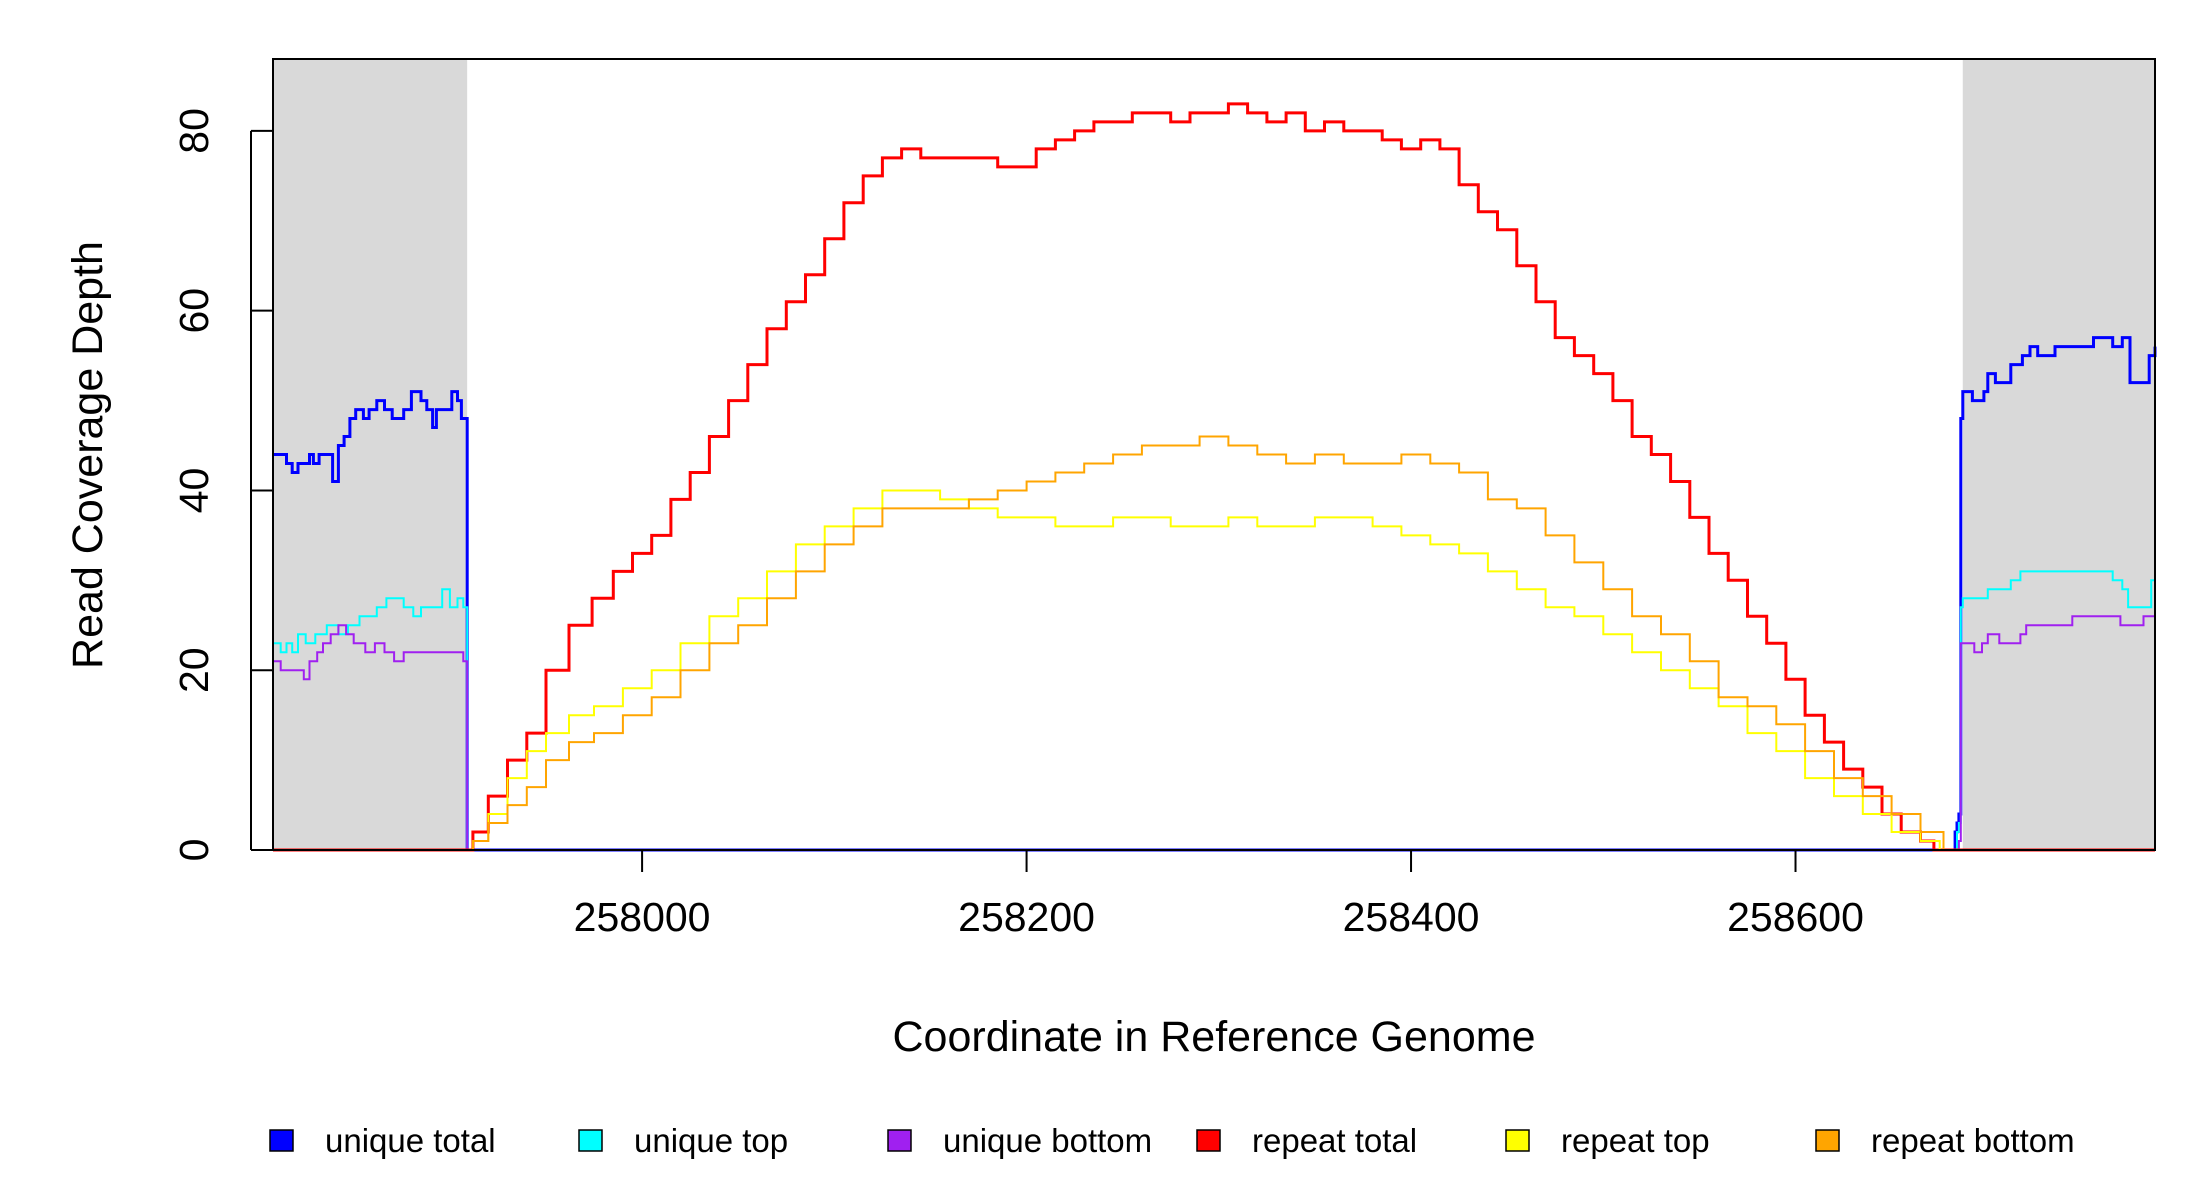 The height and width of the screenshot is (1200, 2200). Describe the element at coordinates (194, 850) in the screenshot. I see `y-tick-label-0: 0` at that location.